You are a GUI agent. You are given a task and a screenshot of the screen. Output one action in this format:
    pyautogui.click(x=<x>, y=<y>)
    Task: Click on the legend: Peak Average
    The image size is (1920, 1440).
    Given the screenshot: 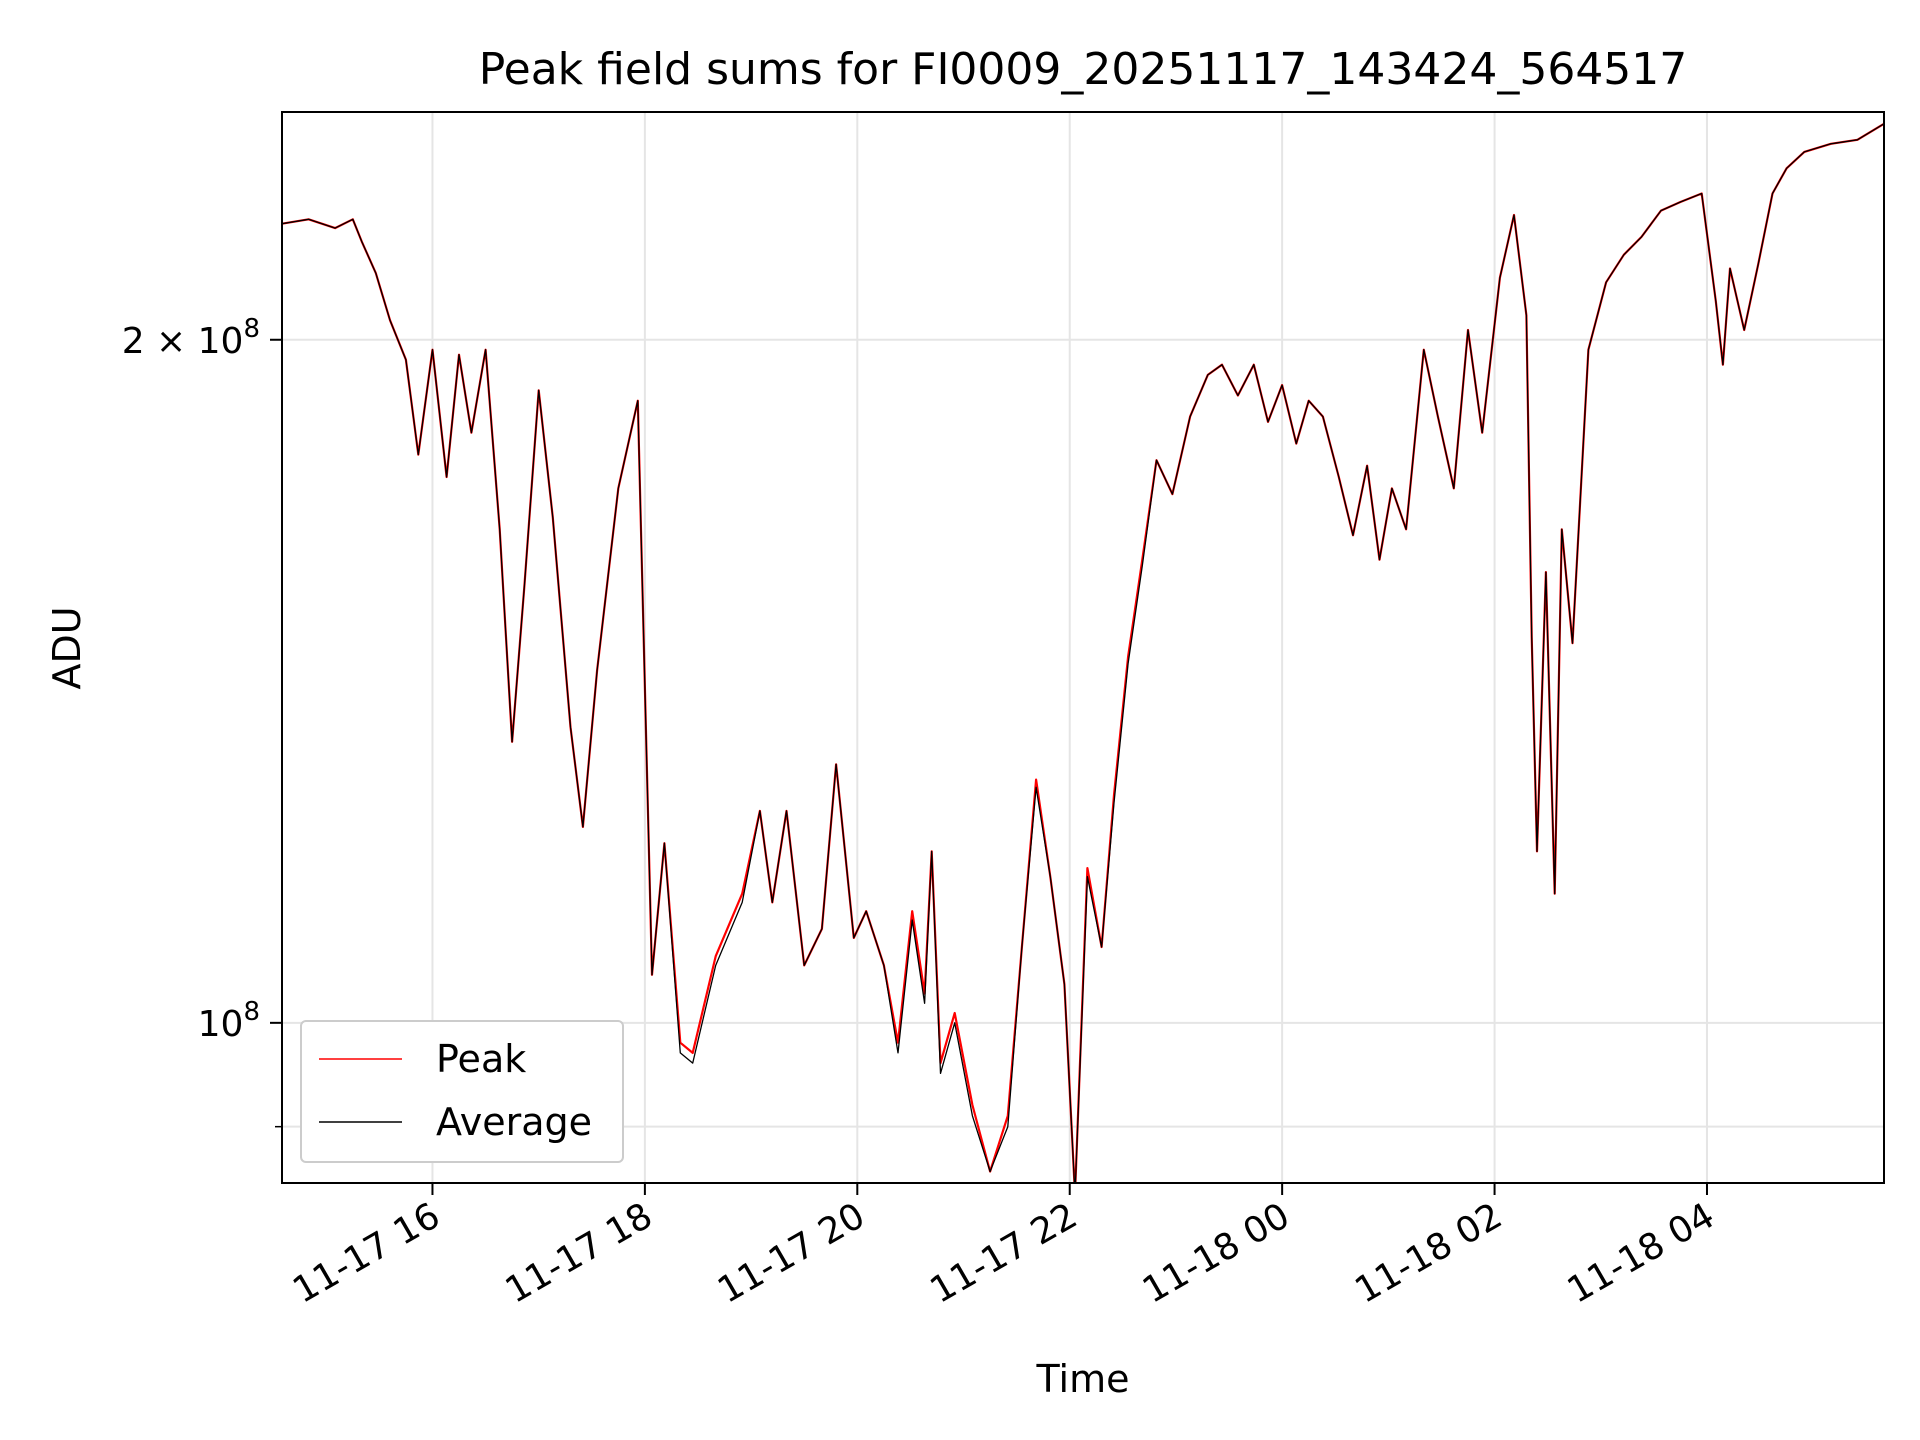 What is the action you would take?
    pyautogui.click(x=462, y=1091)
    